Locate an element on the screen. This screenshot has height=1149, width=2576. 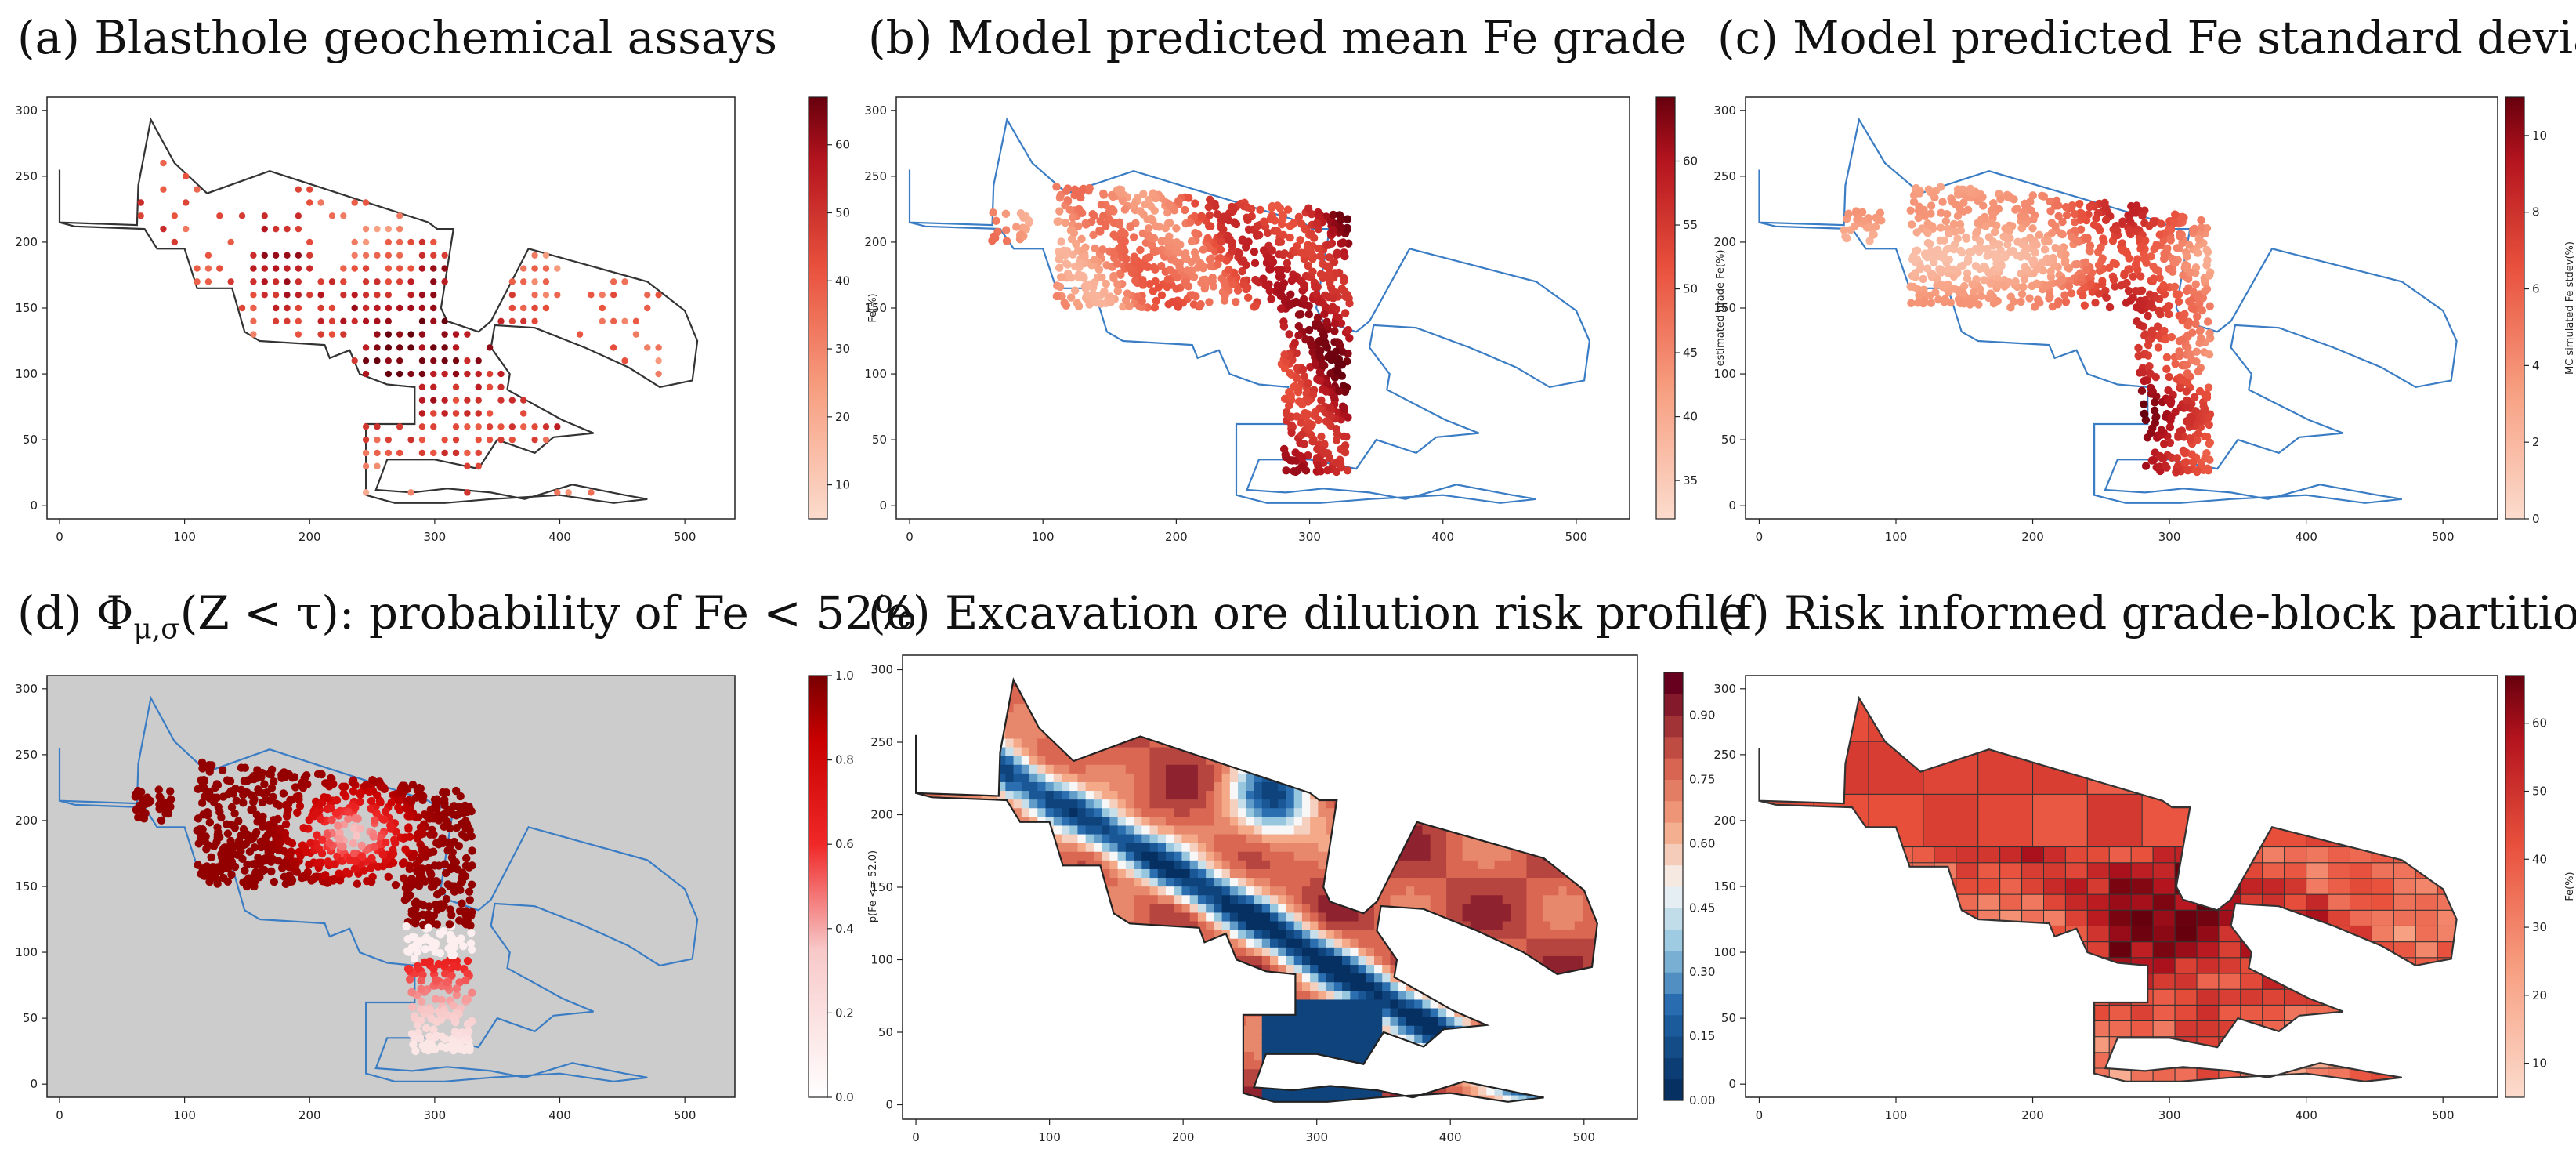
colorbar-gradient is located at coordinates (818, 308).